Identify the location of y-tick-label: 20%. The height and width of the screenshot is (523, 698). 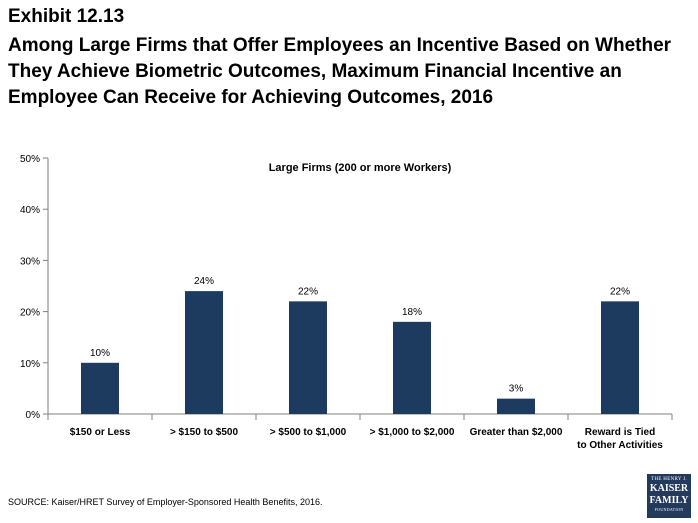
(30, 313).